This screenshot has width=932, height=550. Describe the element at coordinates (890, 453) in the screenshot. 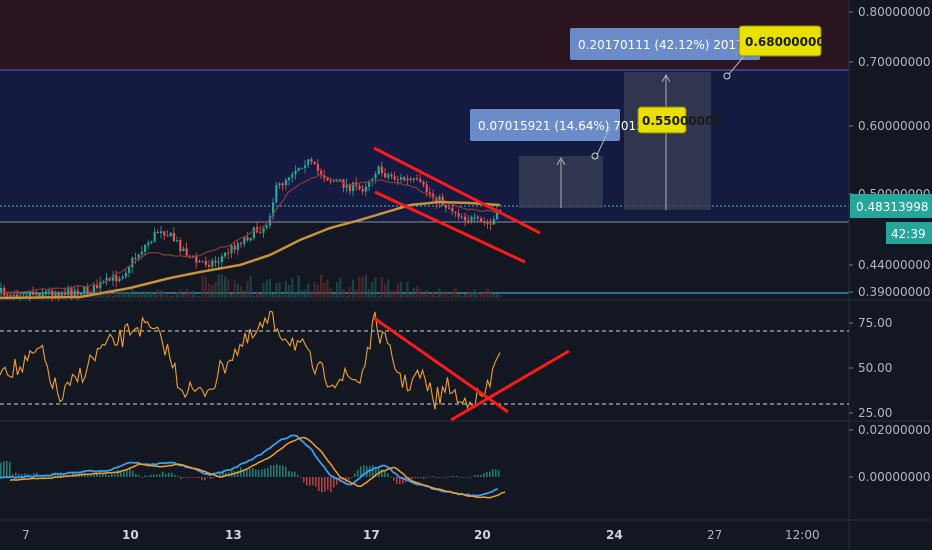

I see `macd-axis: 0.02000000 0.00000000` at that location.